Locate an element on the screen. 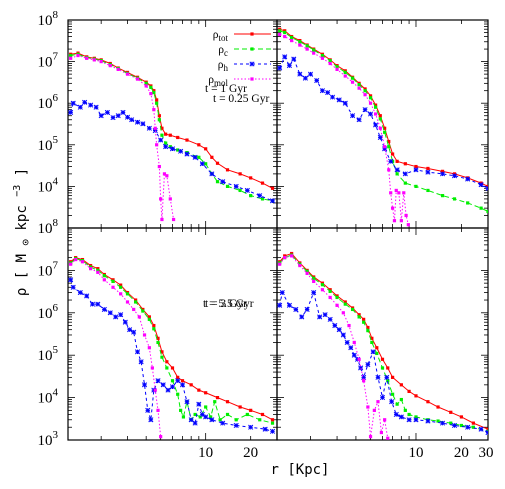  y-tick-label: 10⁴ is located at coordinates (48, 397).